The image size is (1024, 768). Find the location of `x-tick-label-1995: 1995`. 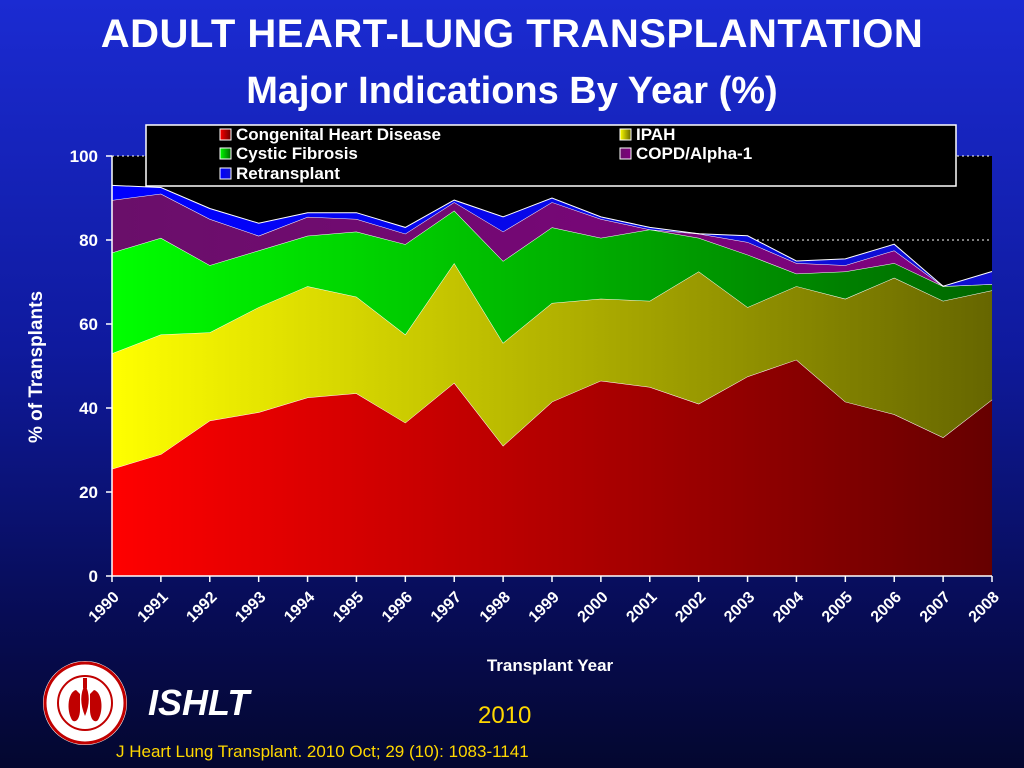

x-tick-label-1995: 1995 is located at coordinates (348, 607).